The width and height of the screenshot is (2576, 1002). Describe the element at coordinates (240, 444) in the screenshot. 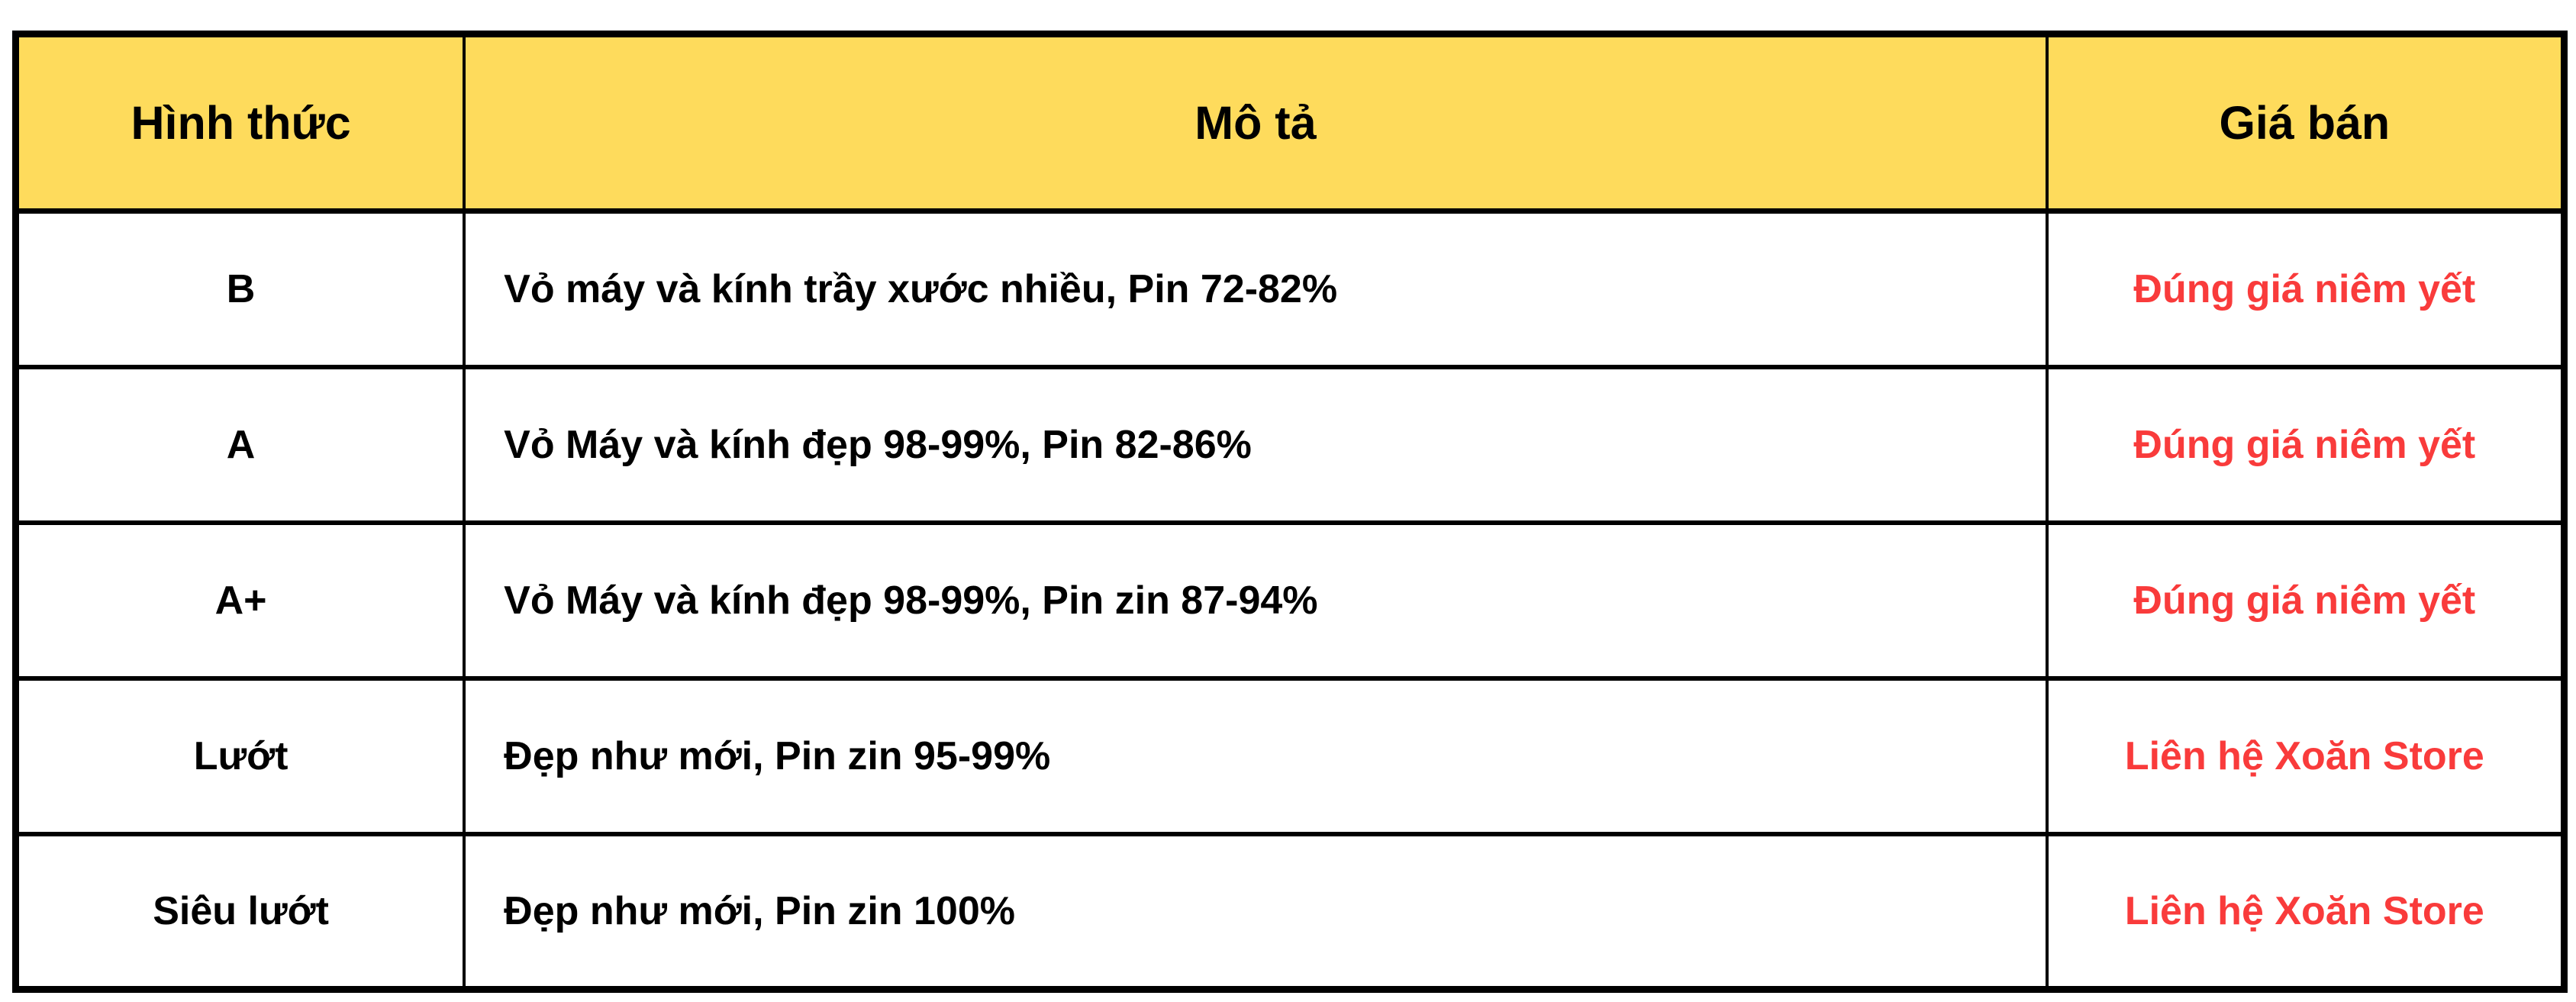

I see `grade-cell: A` at that location.